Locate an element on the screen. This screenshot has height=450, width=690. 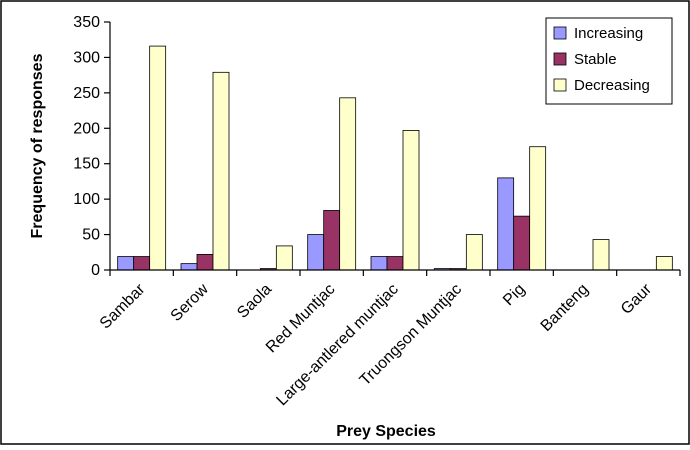
legend-label: Stable is located at coordinates (595, 59).